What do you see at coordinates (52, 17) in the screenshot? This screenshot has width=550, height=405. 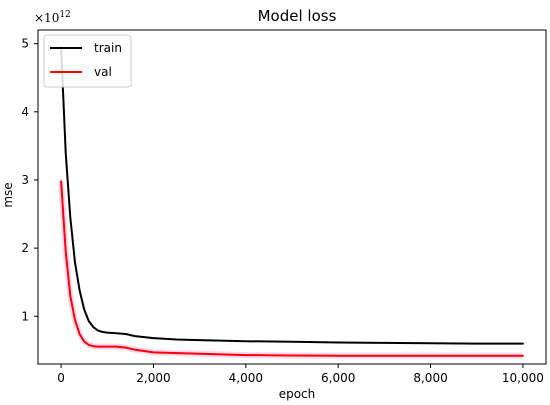 I see `y-multiplier: ×10¹²` at bounding box center [52, 17].